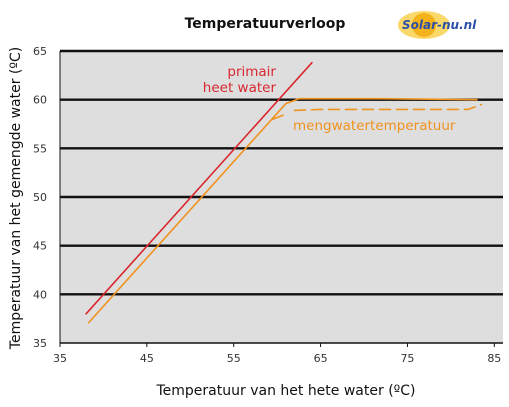 The width and height of the screenshot is (509, 407). What do you see at coordinates (240, 88) in the screenshot?
I see `annotation-heet-water: heet water` at bounding box center [240, 88].